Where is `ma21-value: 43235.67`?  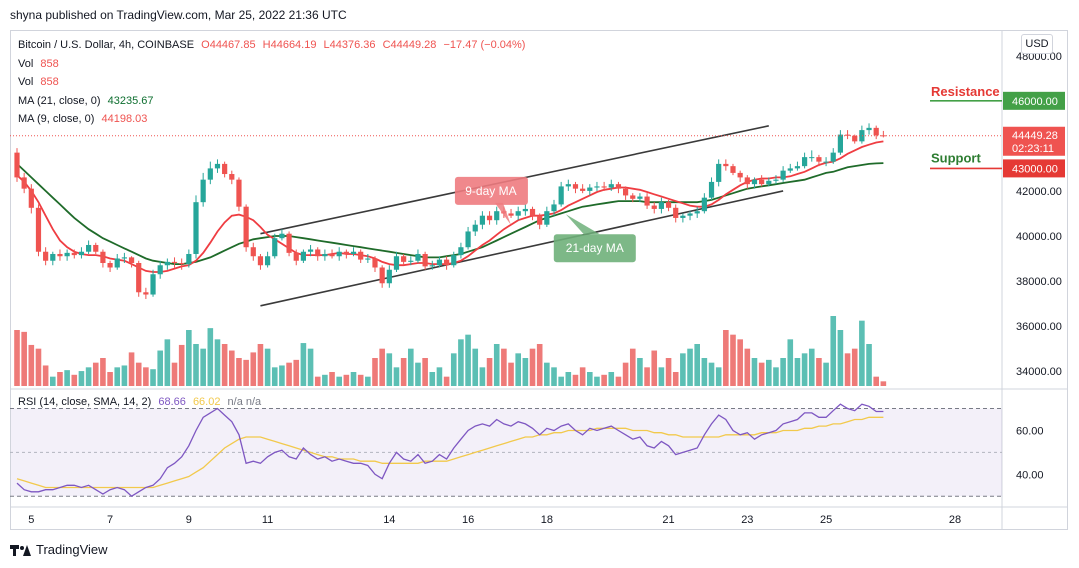
ma21-value: 43235.67 is located at coordinates (130, 100).